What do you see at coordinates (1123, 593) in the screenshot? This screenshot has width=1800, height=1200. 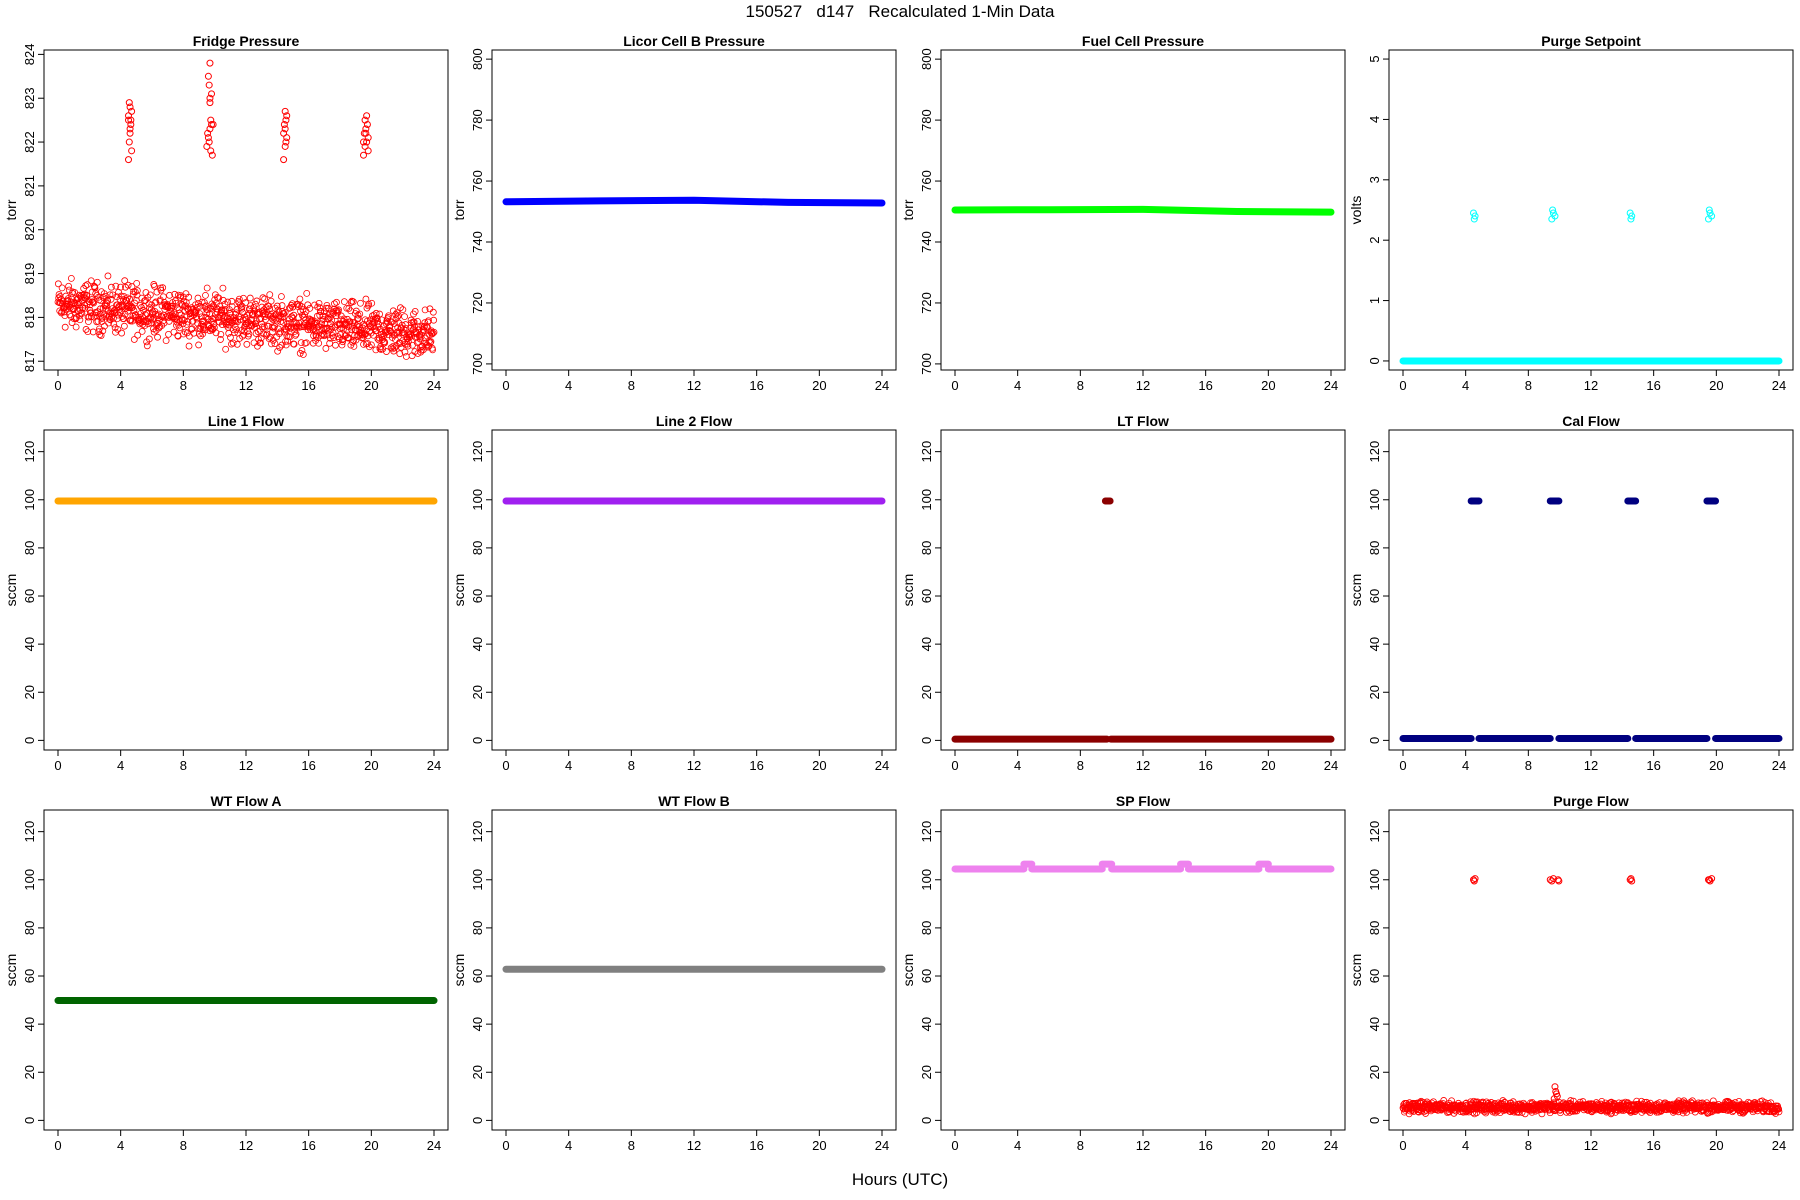 I see `panel-6: LT Flow sccm 0 20 40 60 80 100 120 0 4 8 12 16 20 24` at bounding box center [1123, 593].